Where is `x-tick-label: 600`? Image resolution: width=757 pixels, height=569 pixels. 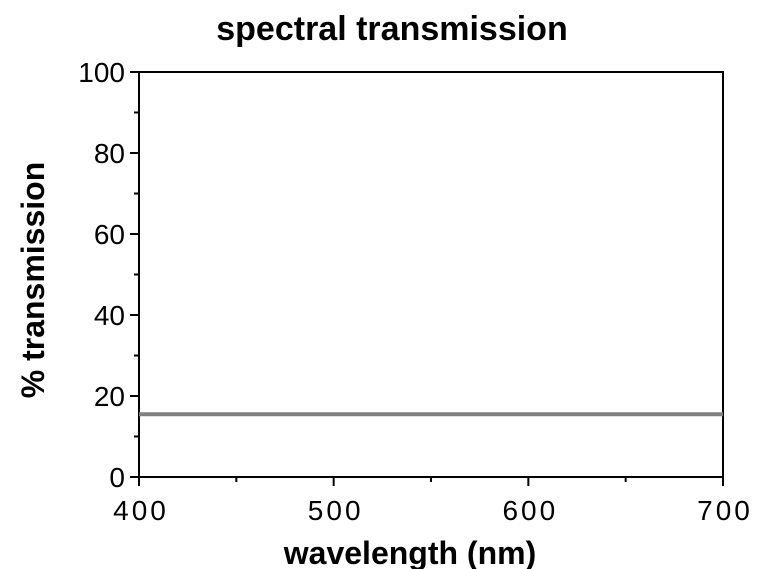
x-tick-label: 600 is located at coordinates (530, 510).